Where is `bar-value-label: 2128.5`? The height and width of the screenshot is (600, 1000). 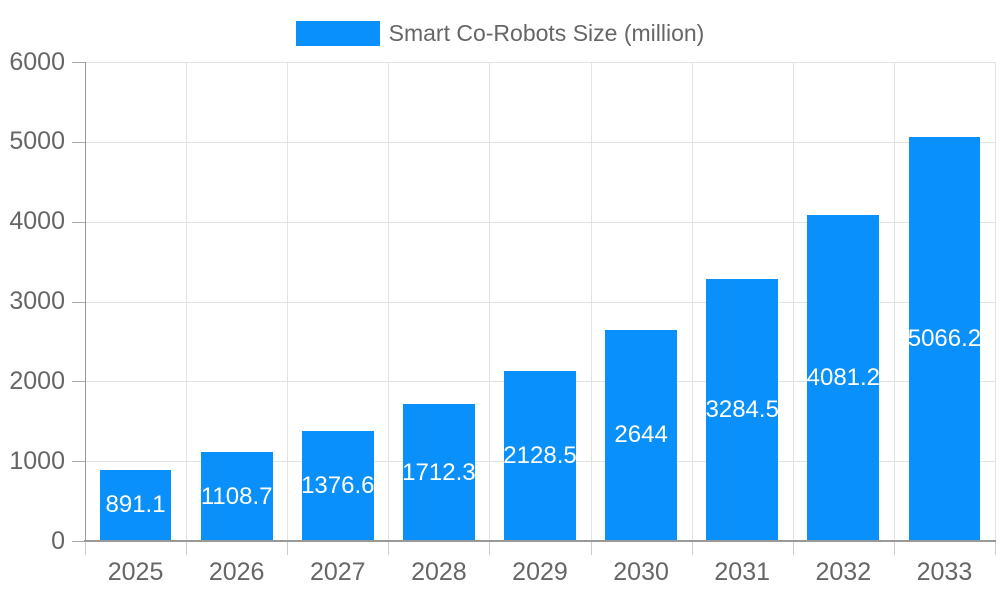
bar-value-label: 2128.5 is located at coordinates (540, 456).